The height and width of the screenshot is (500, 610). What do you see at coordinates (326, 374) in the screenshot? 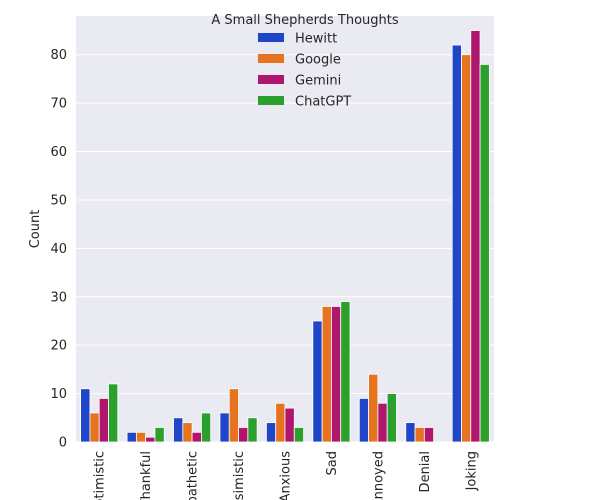
I see `bar-google-sad` at bounding box center [326, 374].